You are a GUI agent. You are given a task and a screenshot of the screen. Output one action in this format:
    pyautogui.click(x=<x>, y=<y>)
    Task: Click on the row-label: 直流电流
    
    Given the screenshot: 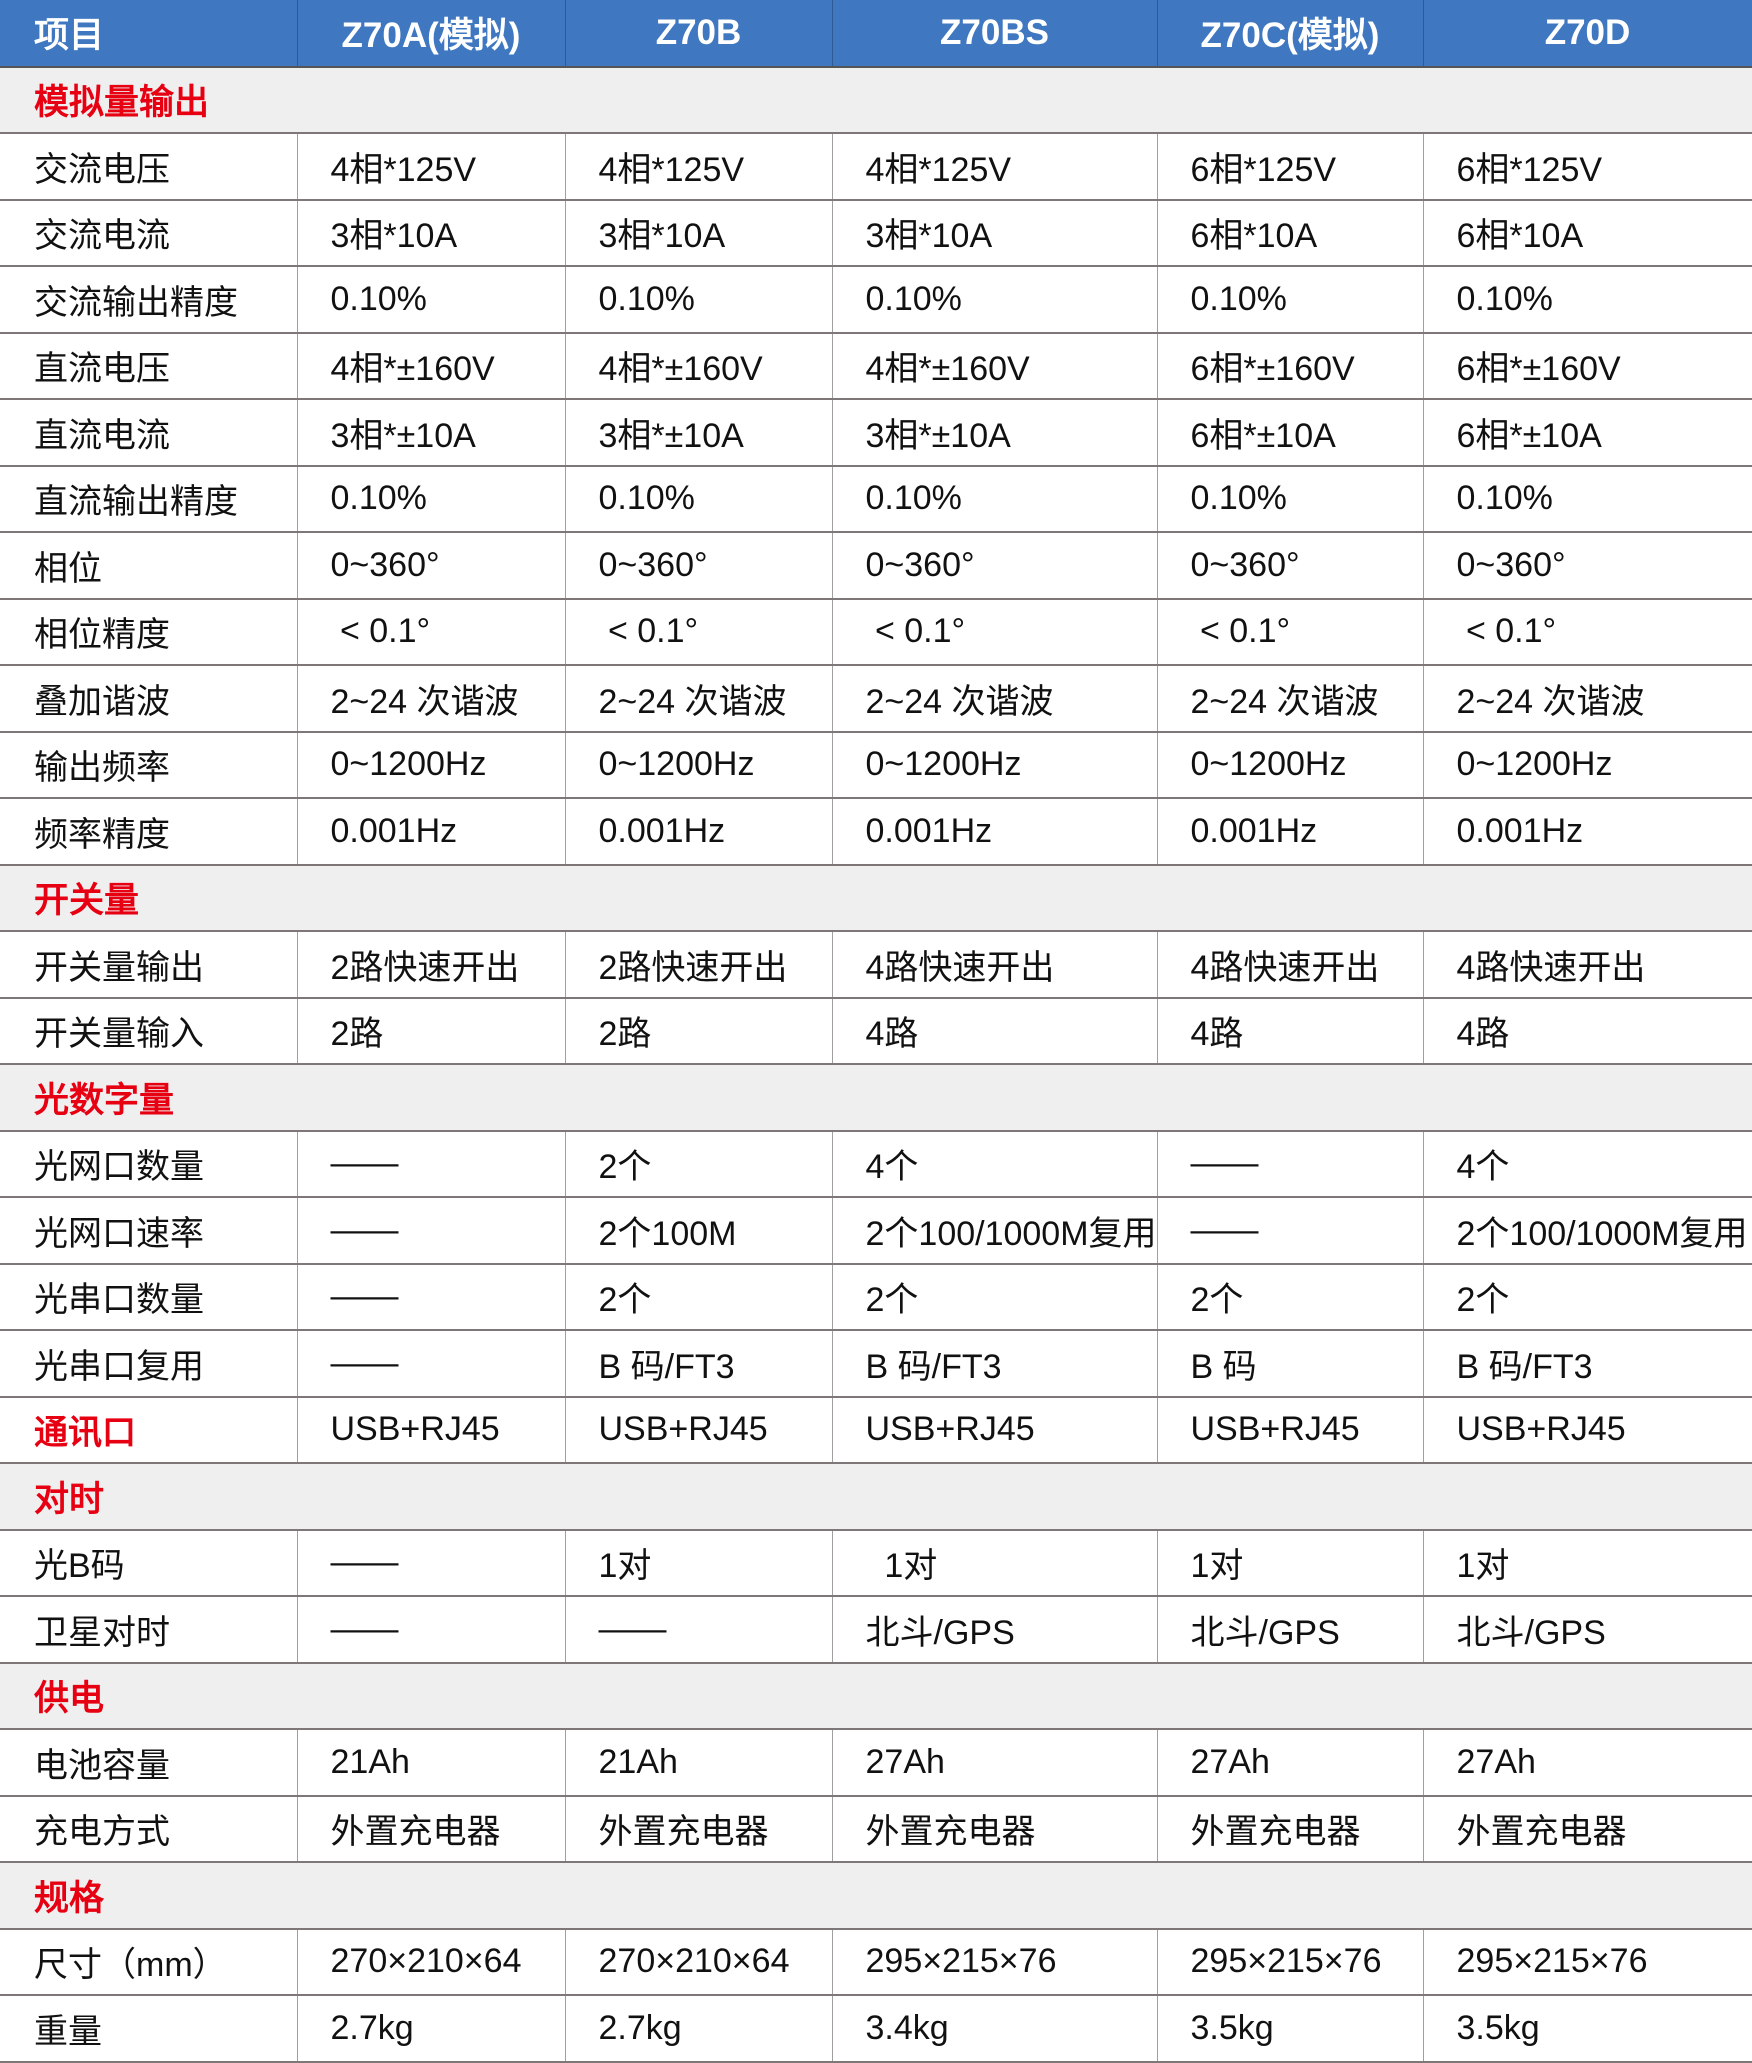 What is the action you would take?
    pyautogui.click(x=149, y=433)
    